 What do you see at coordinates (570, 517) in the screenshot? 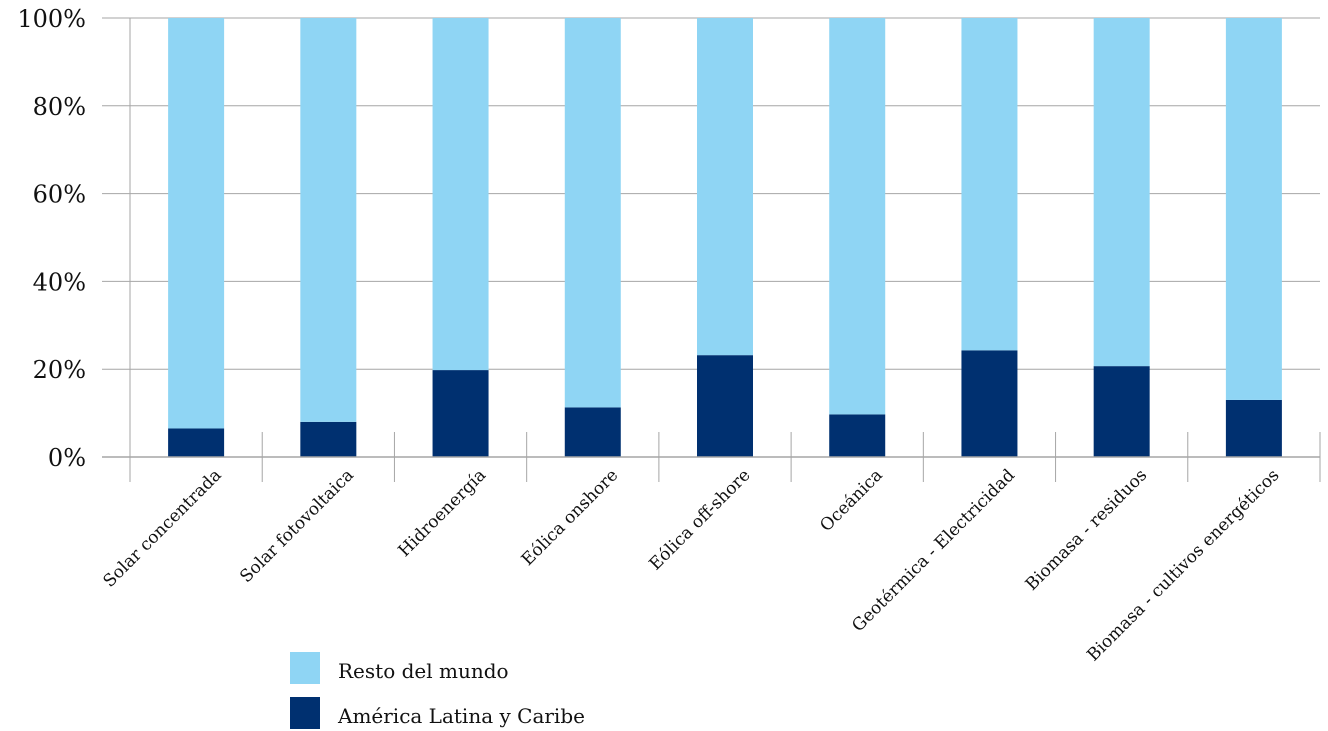
I see `category-label: Eólica onshore` at bounding box center [570, 517].